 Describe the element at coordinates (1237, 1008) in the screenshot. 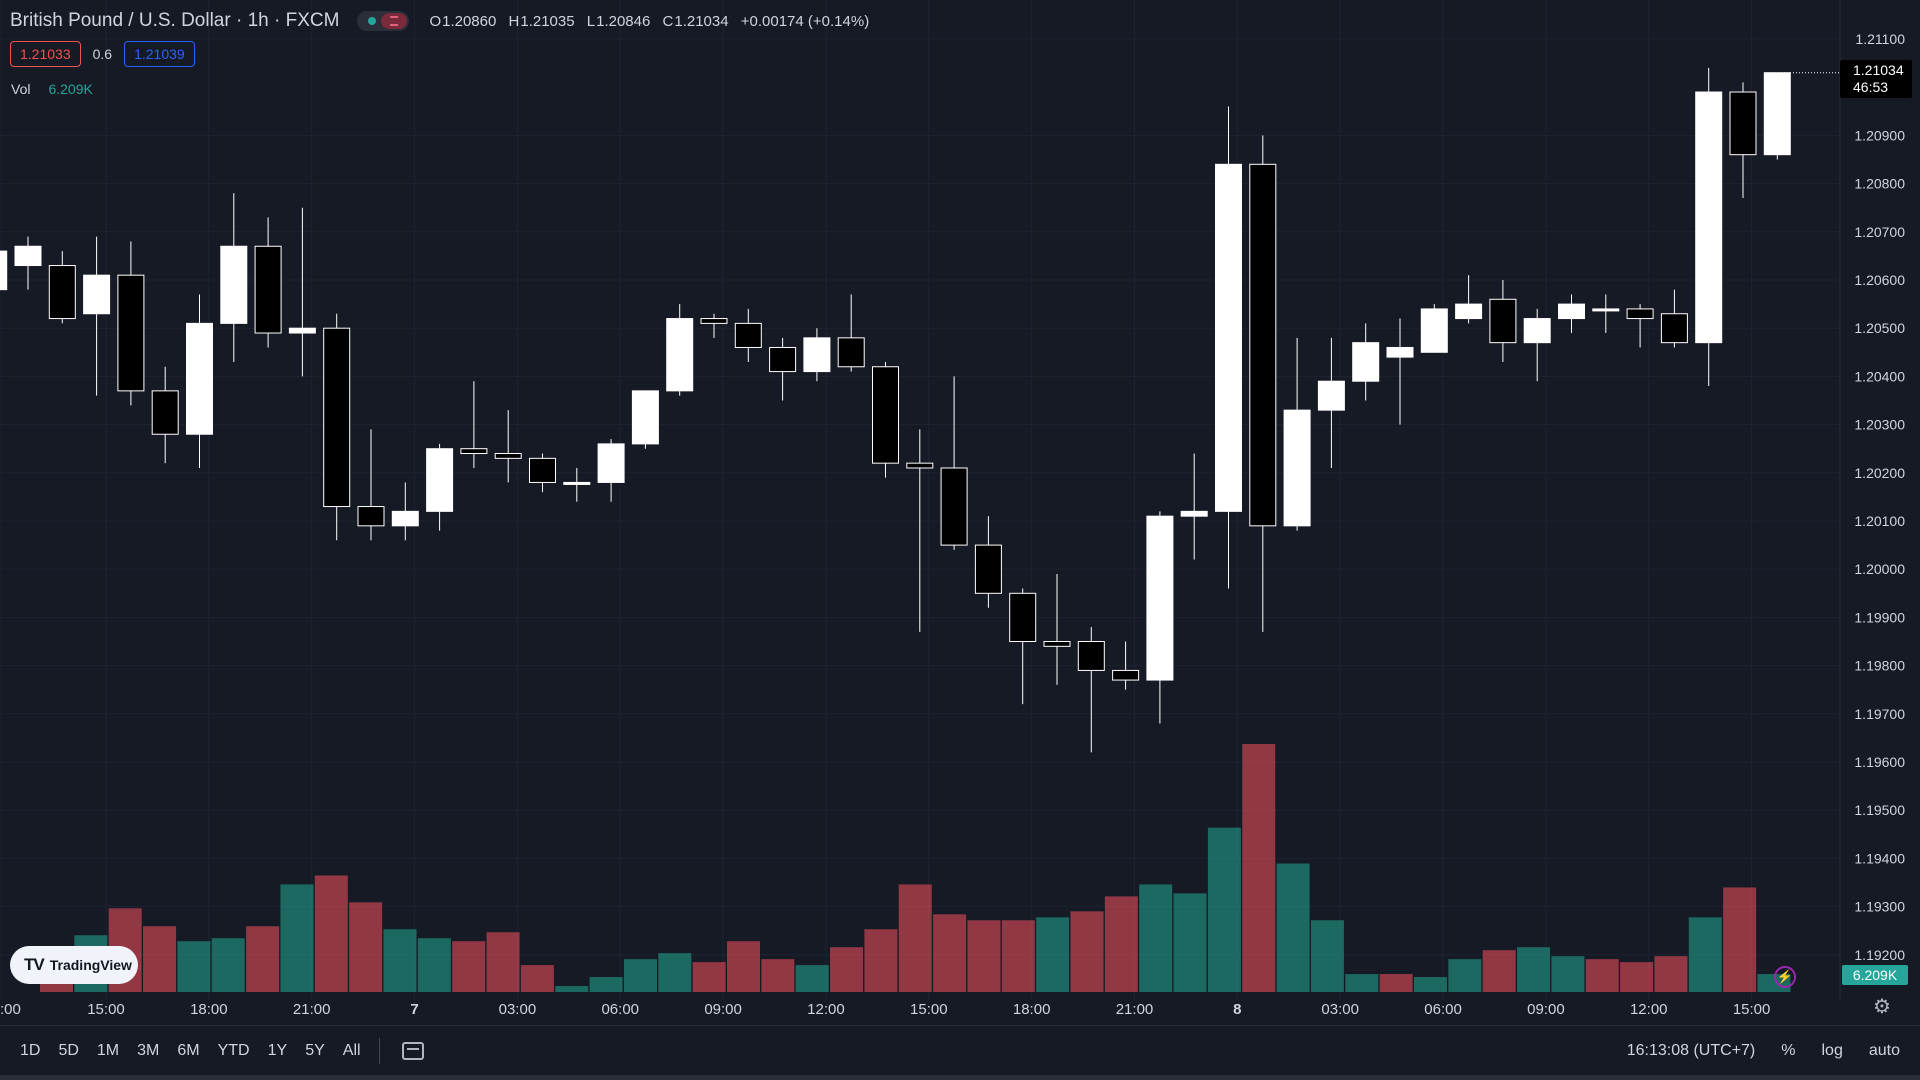

I see `x-tick-label: 8` at that location.